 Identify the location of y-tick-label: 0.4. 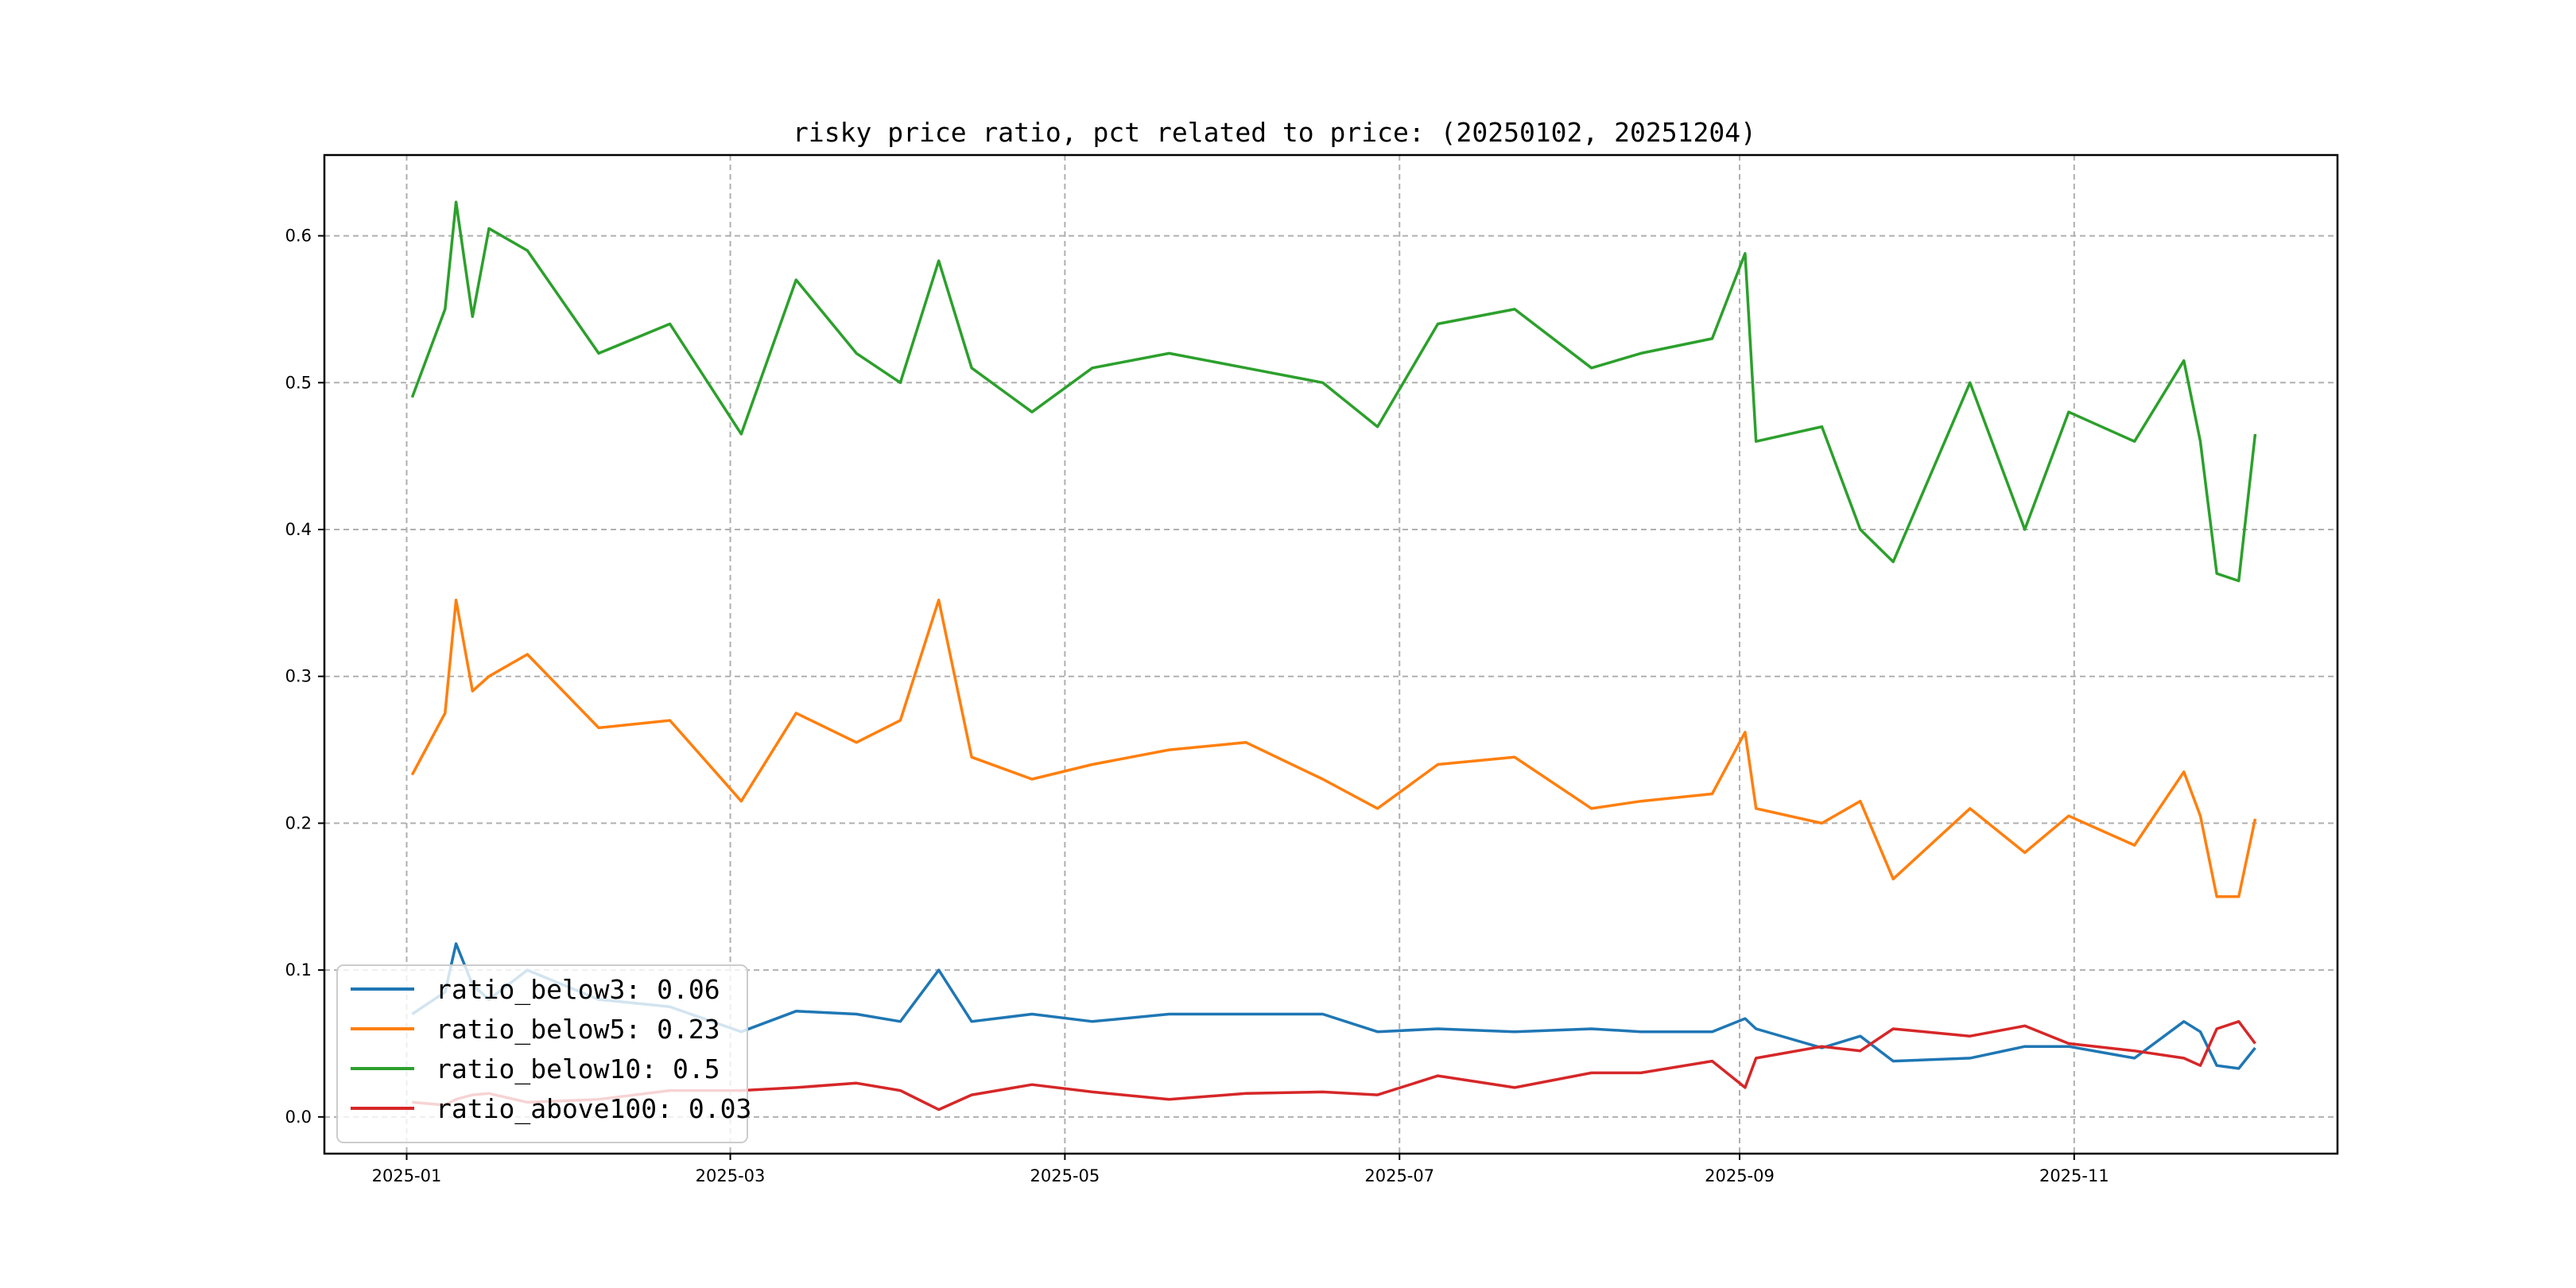
(299, 529).